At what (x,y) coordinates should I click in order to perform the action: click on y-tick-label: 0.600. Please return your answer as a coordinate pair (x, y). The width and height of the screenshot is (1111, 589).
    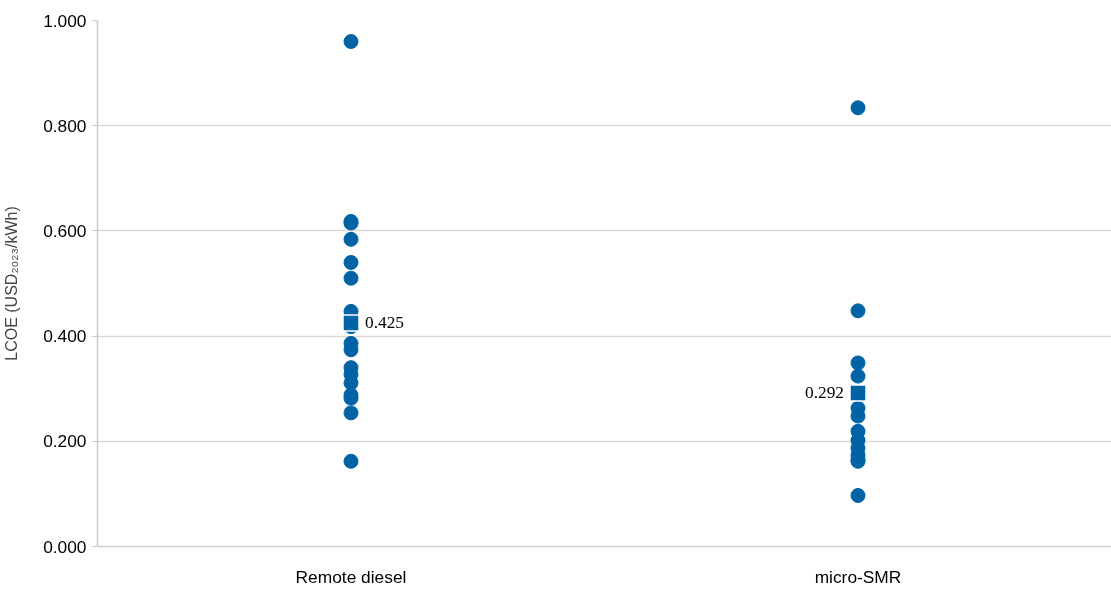
    Looking at the image, I should click on (65, 230).